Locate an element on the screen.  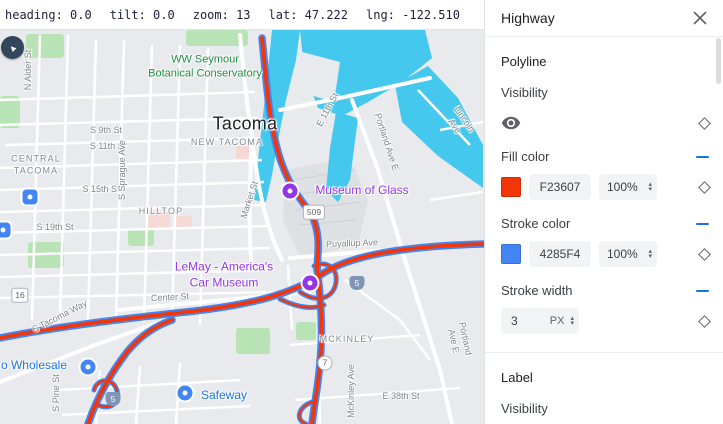
pink-zones is located at coordinates (200, 188).